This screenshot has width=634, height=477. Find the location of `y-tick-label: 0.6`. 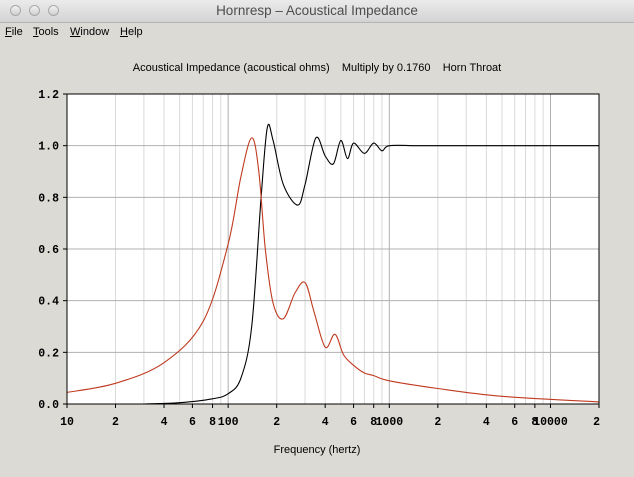

y-tick-label: 0.6 is located at coordinates (48, 250).